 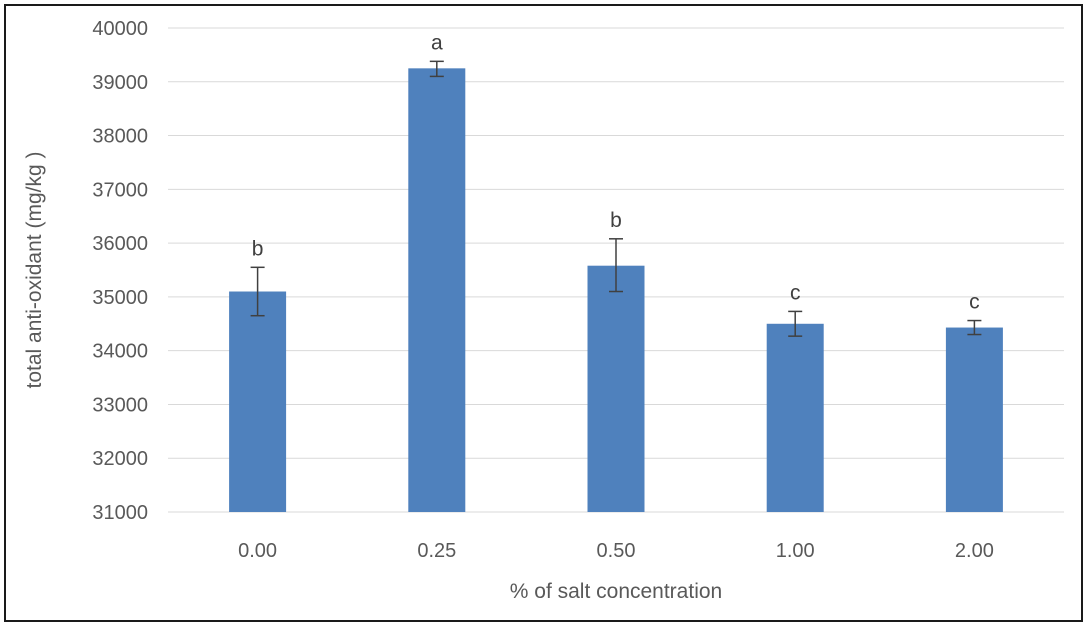 What do you see at coordinates (437, 290) in the screenshot?
I see `bar-0.25` at bounding box center [437, 290].